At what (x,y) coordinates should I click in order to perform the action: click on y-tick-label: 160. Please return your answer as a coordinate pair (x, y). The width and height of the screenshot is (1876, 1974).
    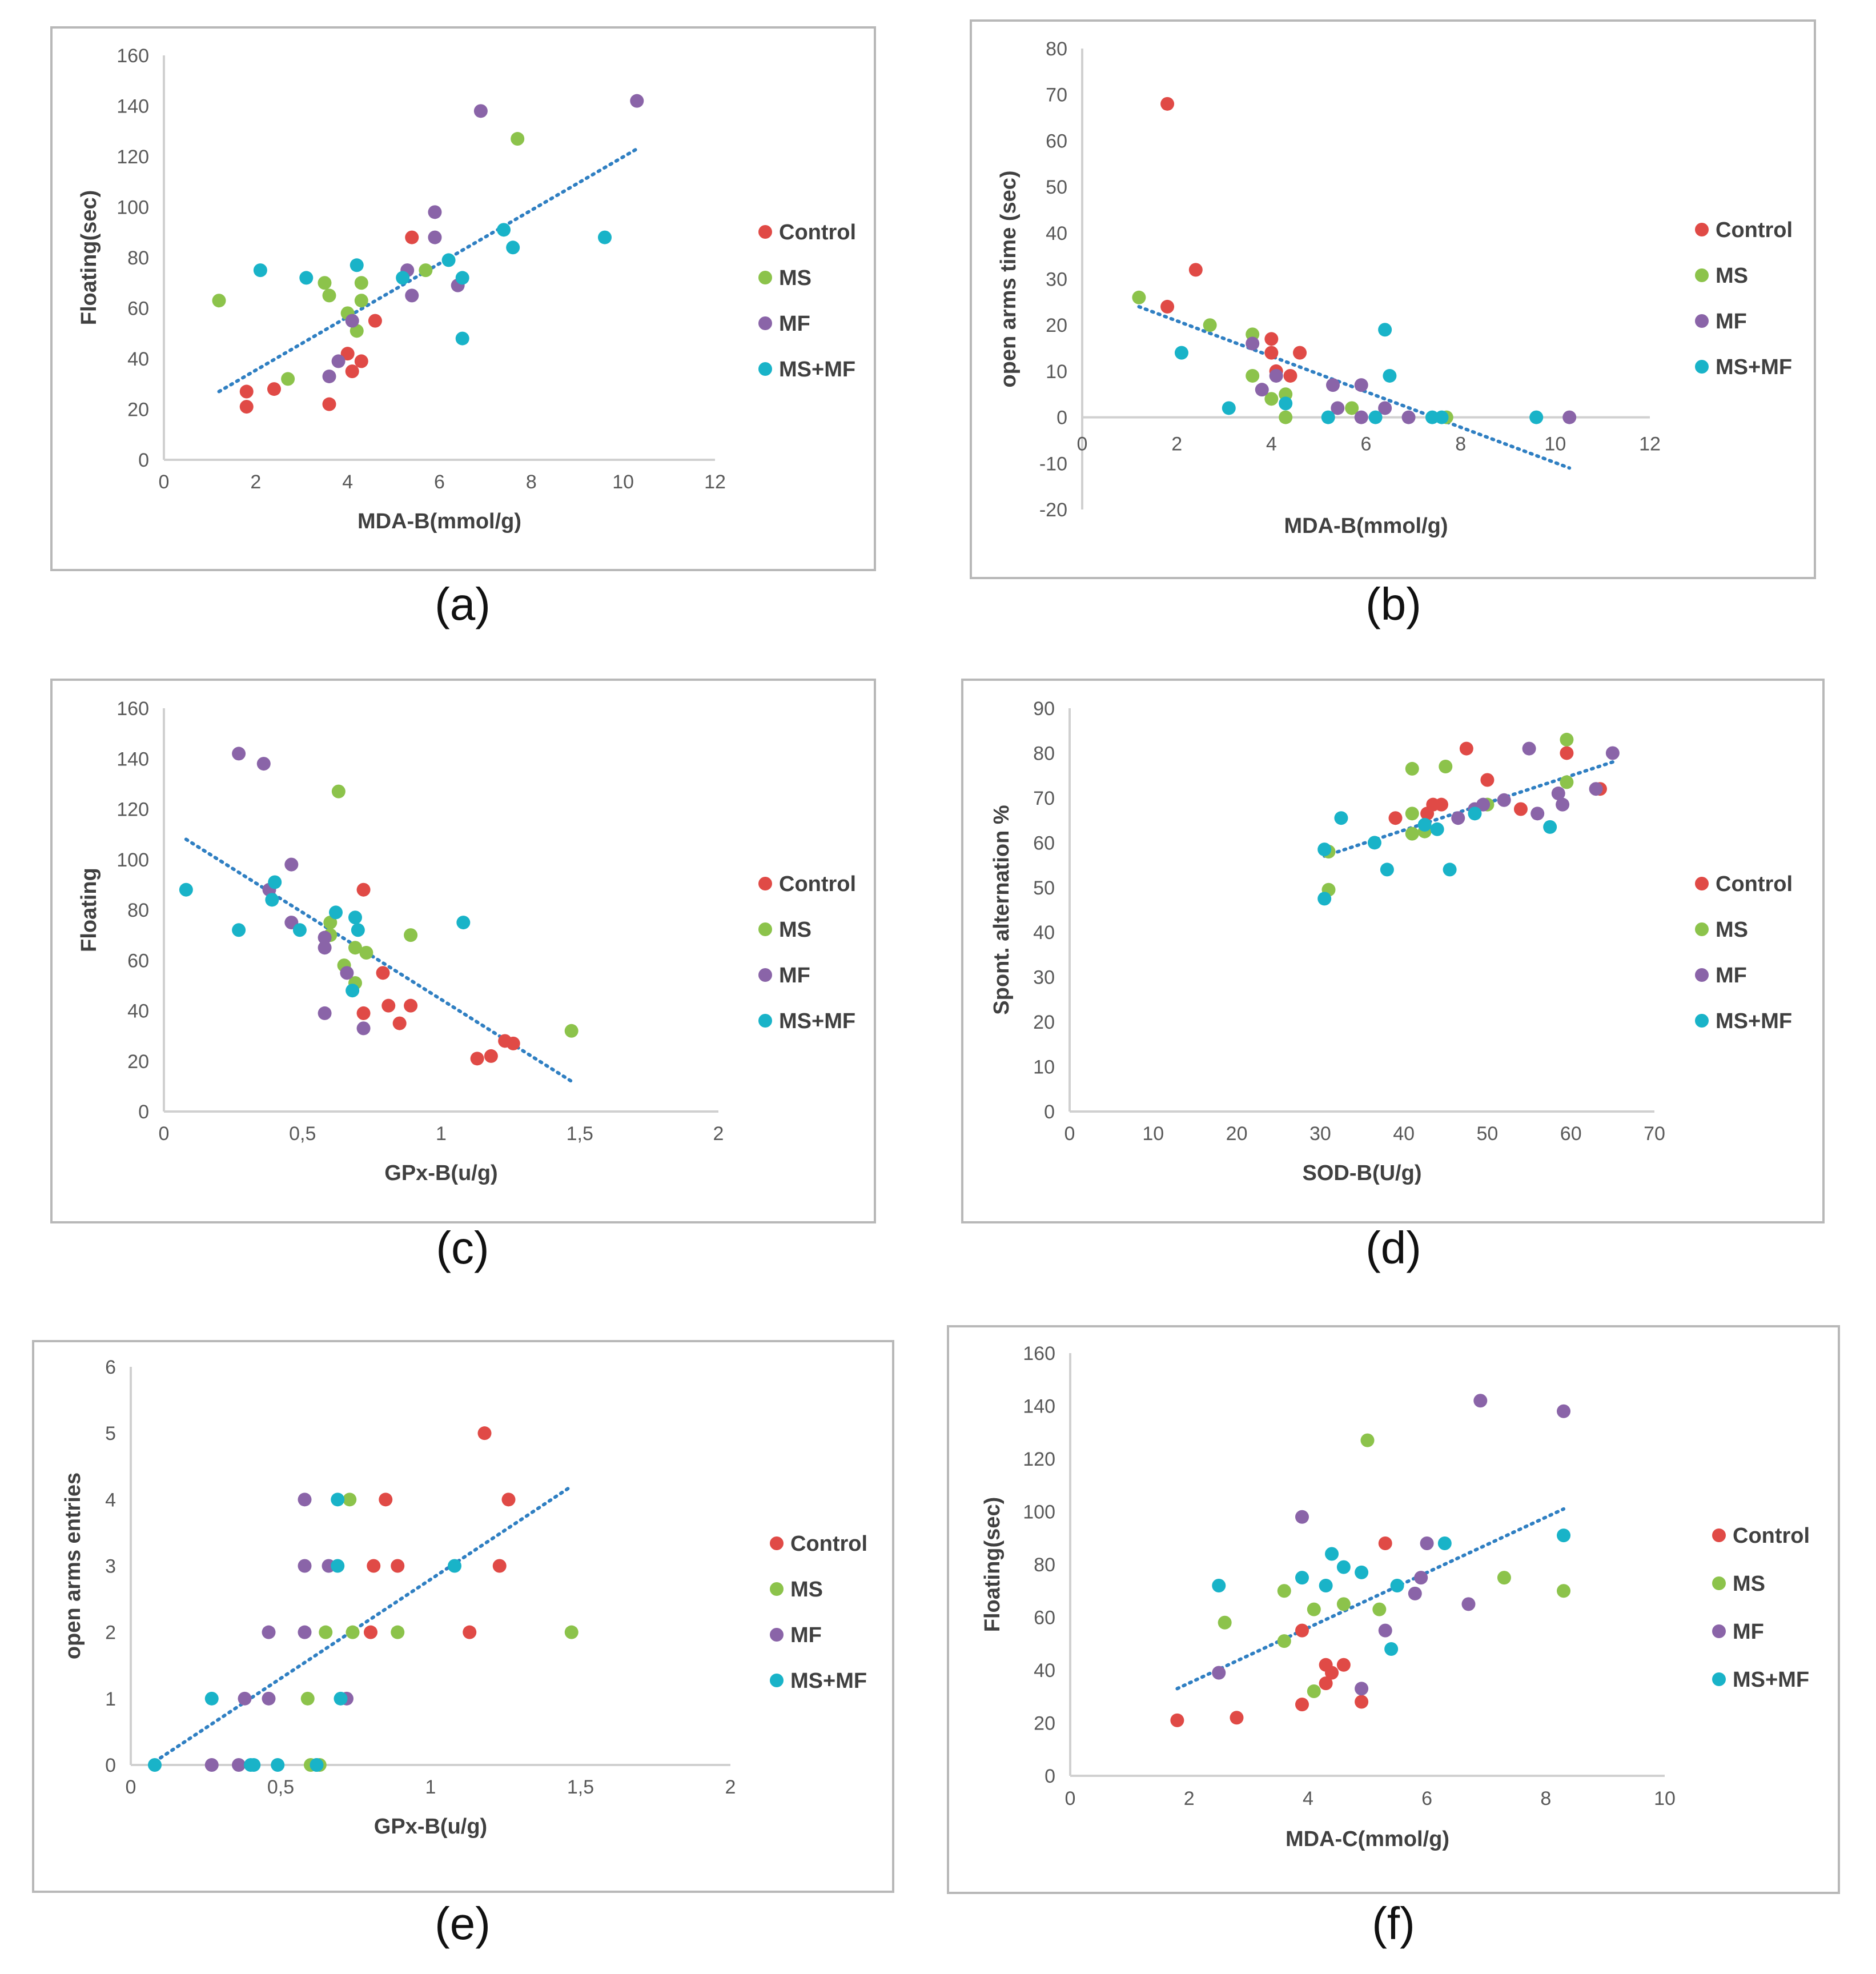
    Looking at the image, I should click on (133, 709).